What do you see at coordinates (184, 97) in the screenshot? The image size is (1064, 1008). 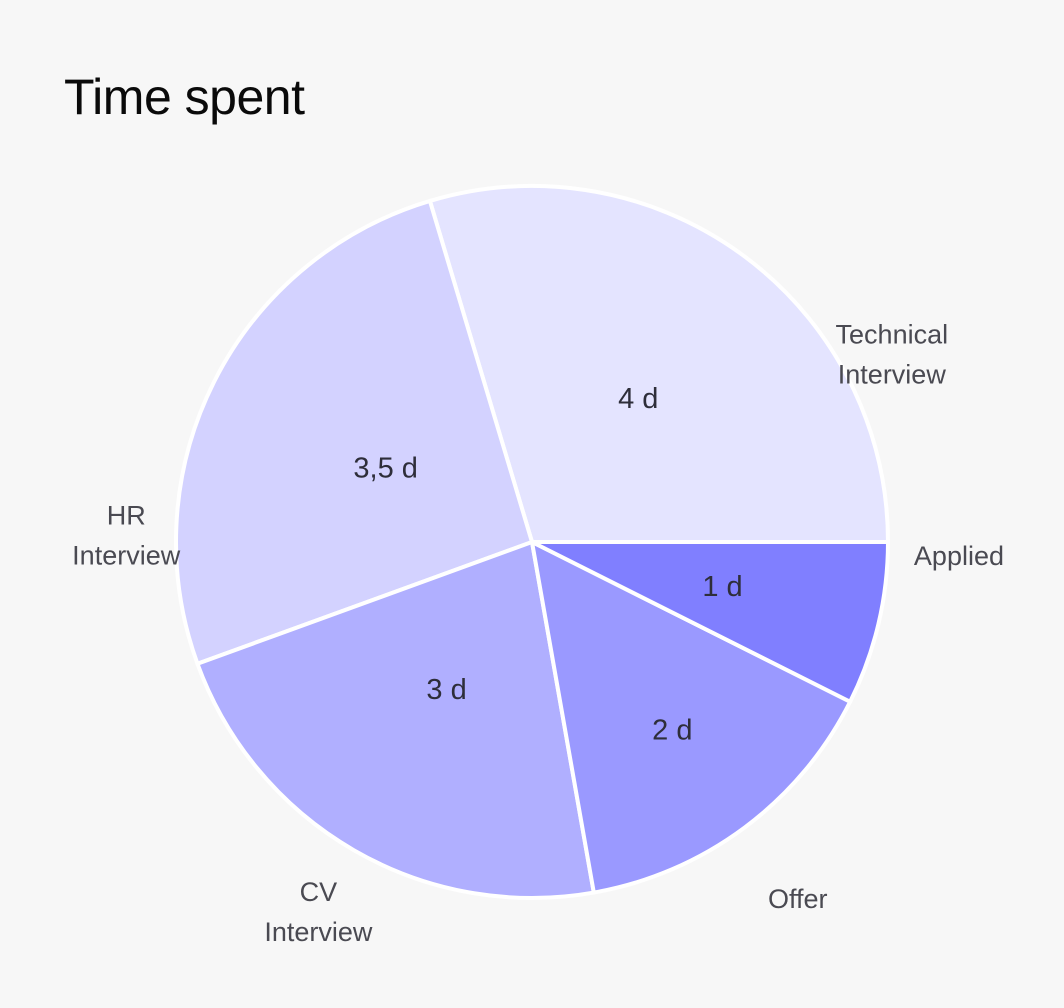 I see `chart-title: Time spent` at bounding box center [184, 97].